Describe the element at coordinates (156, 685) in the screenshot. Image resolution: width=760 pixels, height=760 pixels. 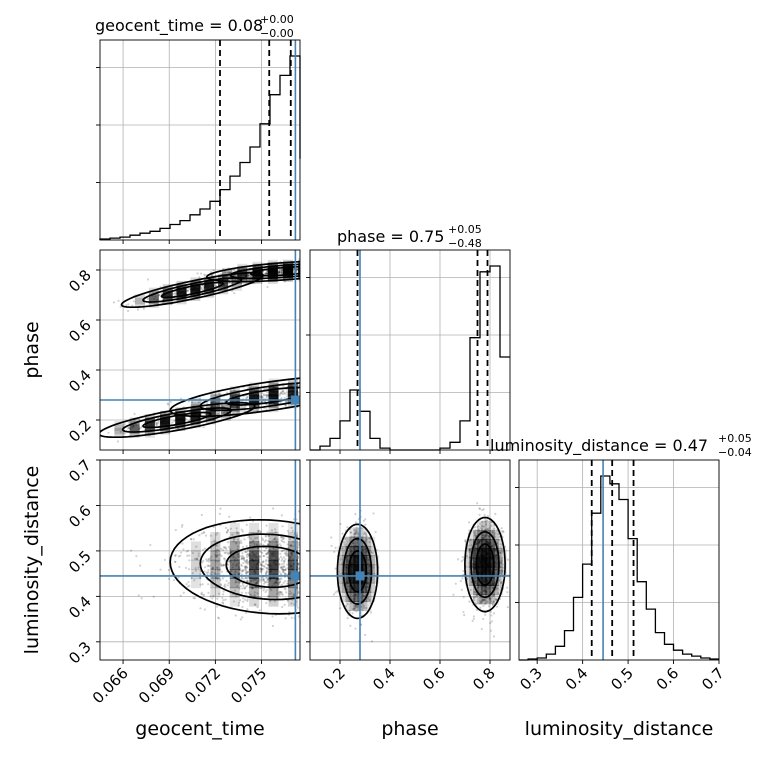
I see `tick-label-geocent-time: 0.069` at that location.